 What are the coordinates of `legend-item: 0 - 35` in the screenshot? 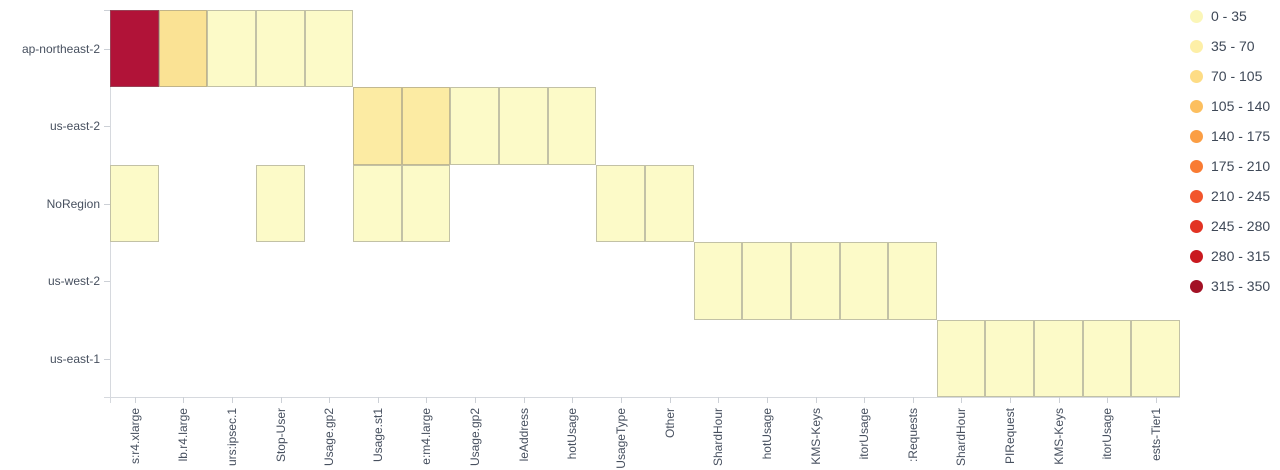 It's located at (1218, 16).